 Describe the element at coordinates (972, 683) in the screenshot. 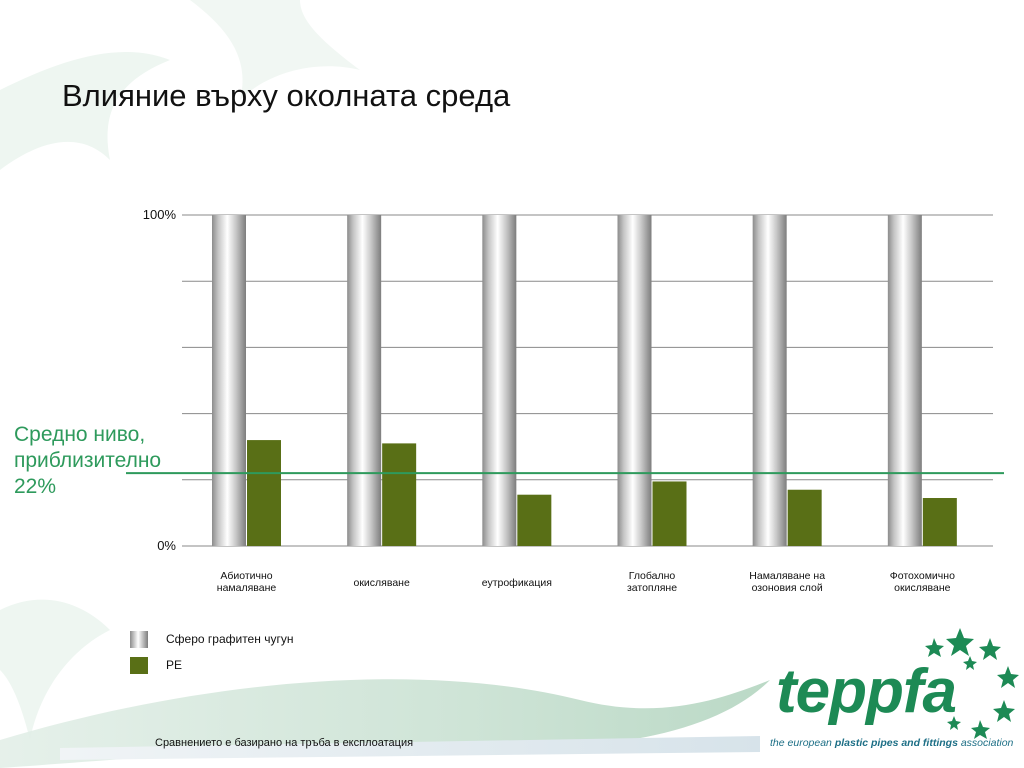

I see `logo-stars-icon` at that location.